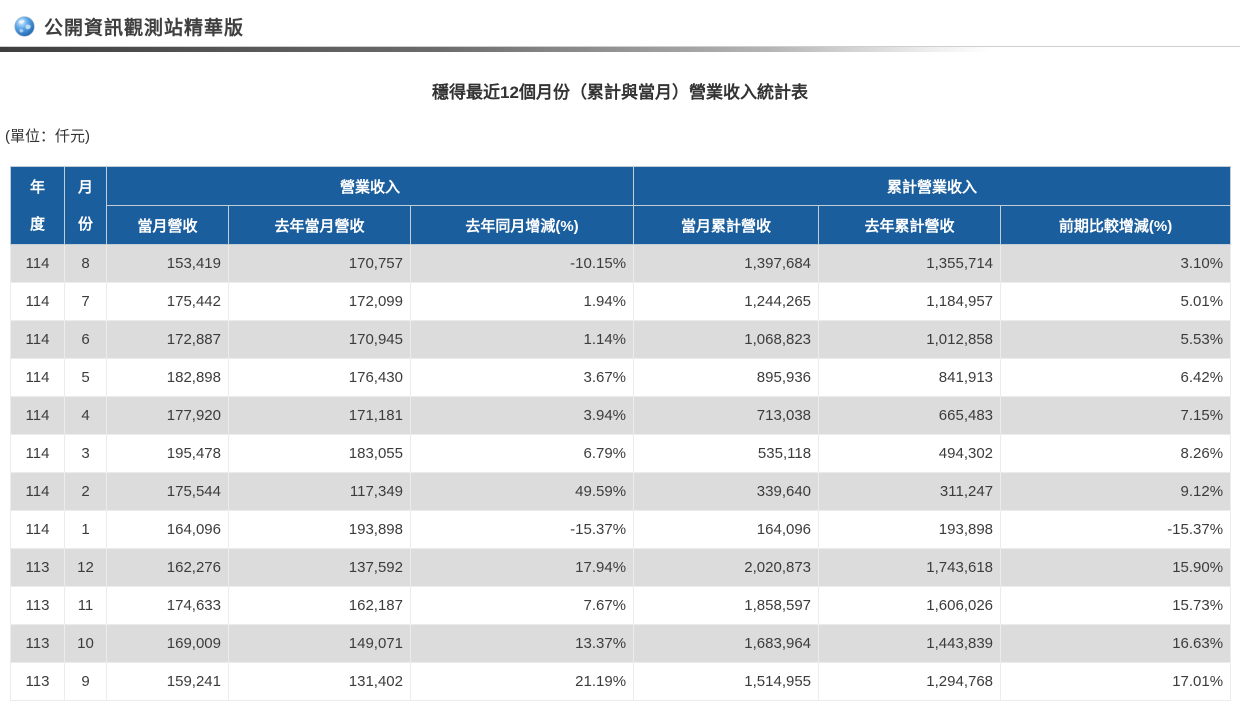 This screenshot has height=701, width=1240. What do you see at coordinates (167, 567) in the screenshot?
I see `cell-monthly-revenue: 162,276` at bounding box center [167, 567].